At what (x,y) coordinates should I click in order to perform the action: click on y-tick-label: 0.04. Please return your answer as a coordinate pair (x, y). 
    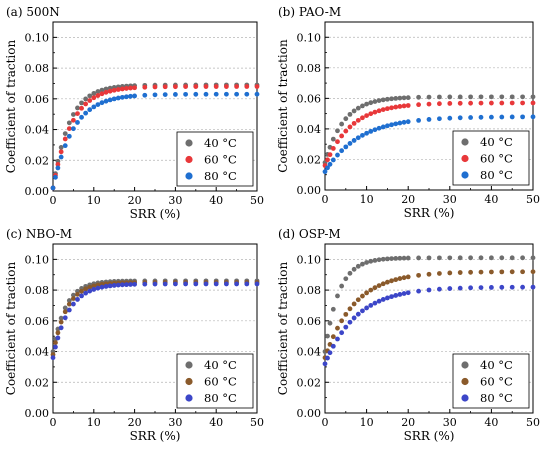
    Looking at the image, I should click on (309, 129).